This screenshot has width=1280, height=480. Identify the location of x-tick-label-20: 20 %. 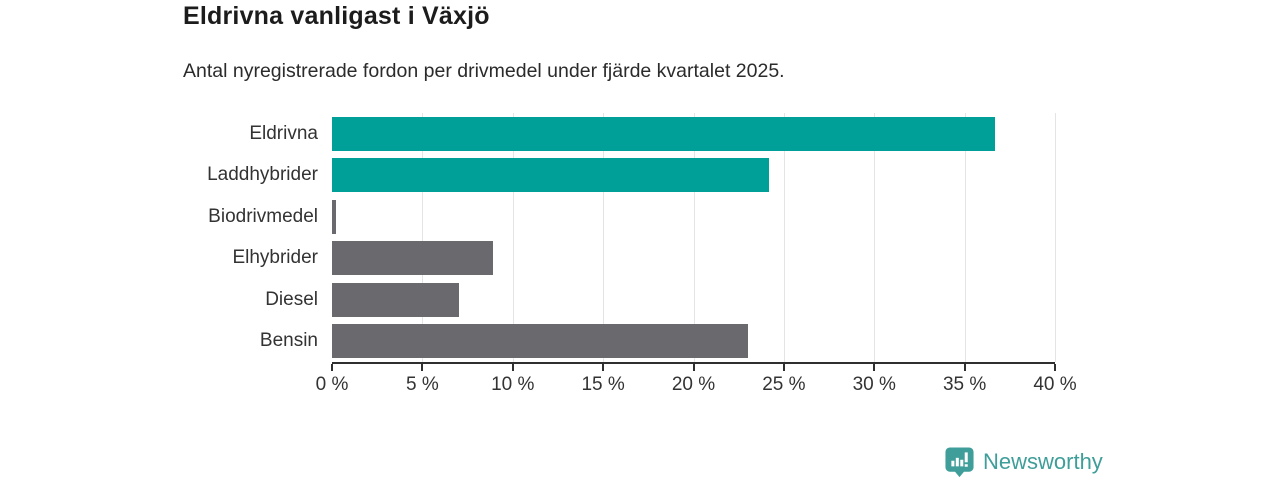
(693, 384).